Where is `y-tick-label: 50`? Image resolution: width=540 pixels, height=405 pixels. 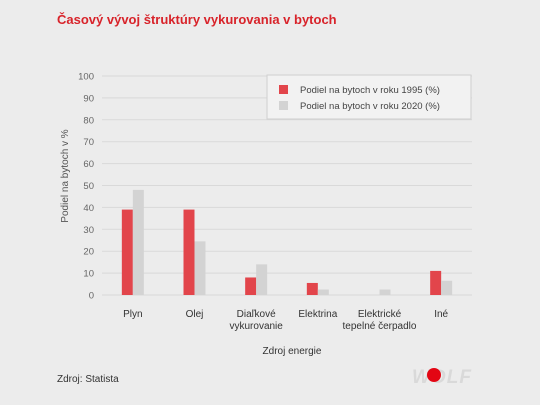 y-tick-label: 50 is located at coordinates (88, 186).